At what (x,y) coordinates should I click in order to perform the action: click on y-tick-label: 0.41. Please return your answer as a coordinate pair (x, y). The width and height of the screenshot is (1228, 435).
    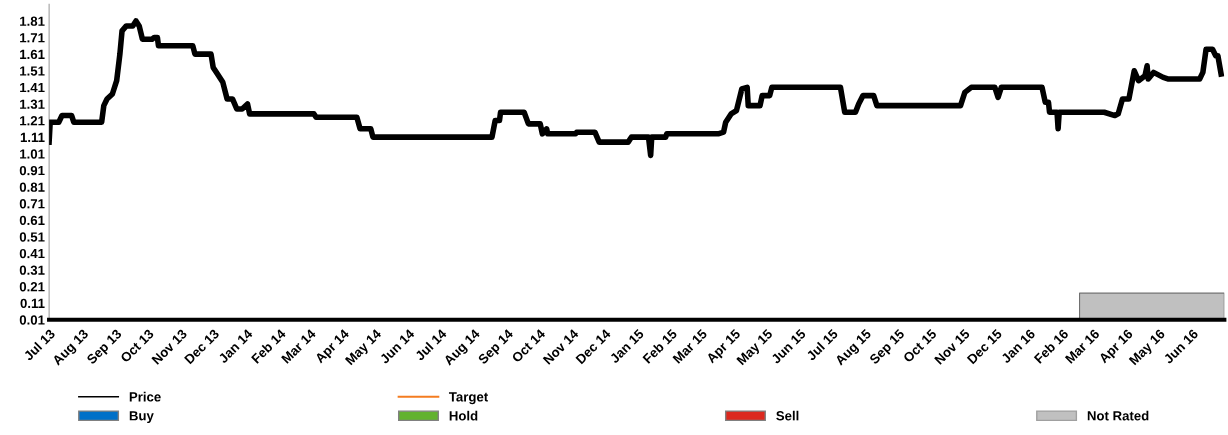
    Looking at the image, I should click on (32, 253).